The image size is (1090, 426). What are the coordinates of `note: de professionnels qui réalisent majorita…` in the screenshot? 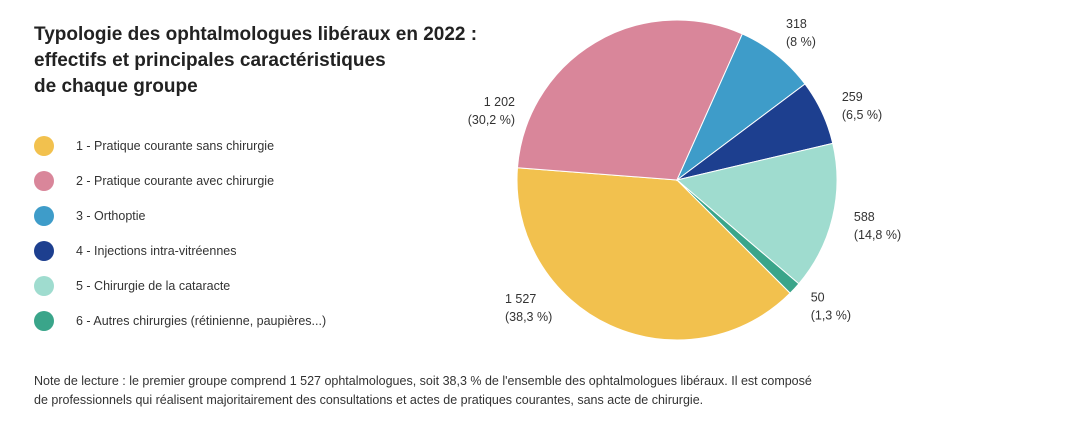 It's located at (368, 400).